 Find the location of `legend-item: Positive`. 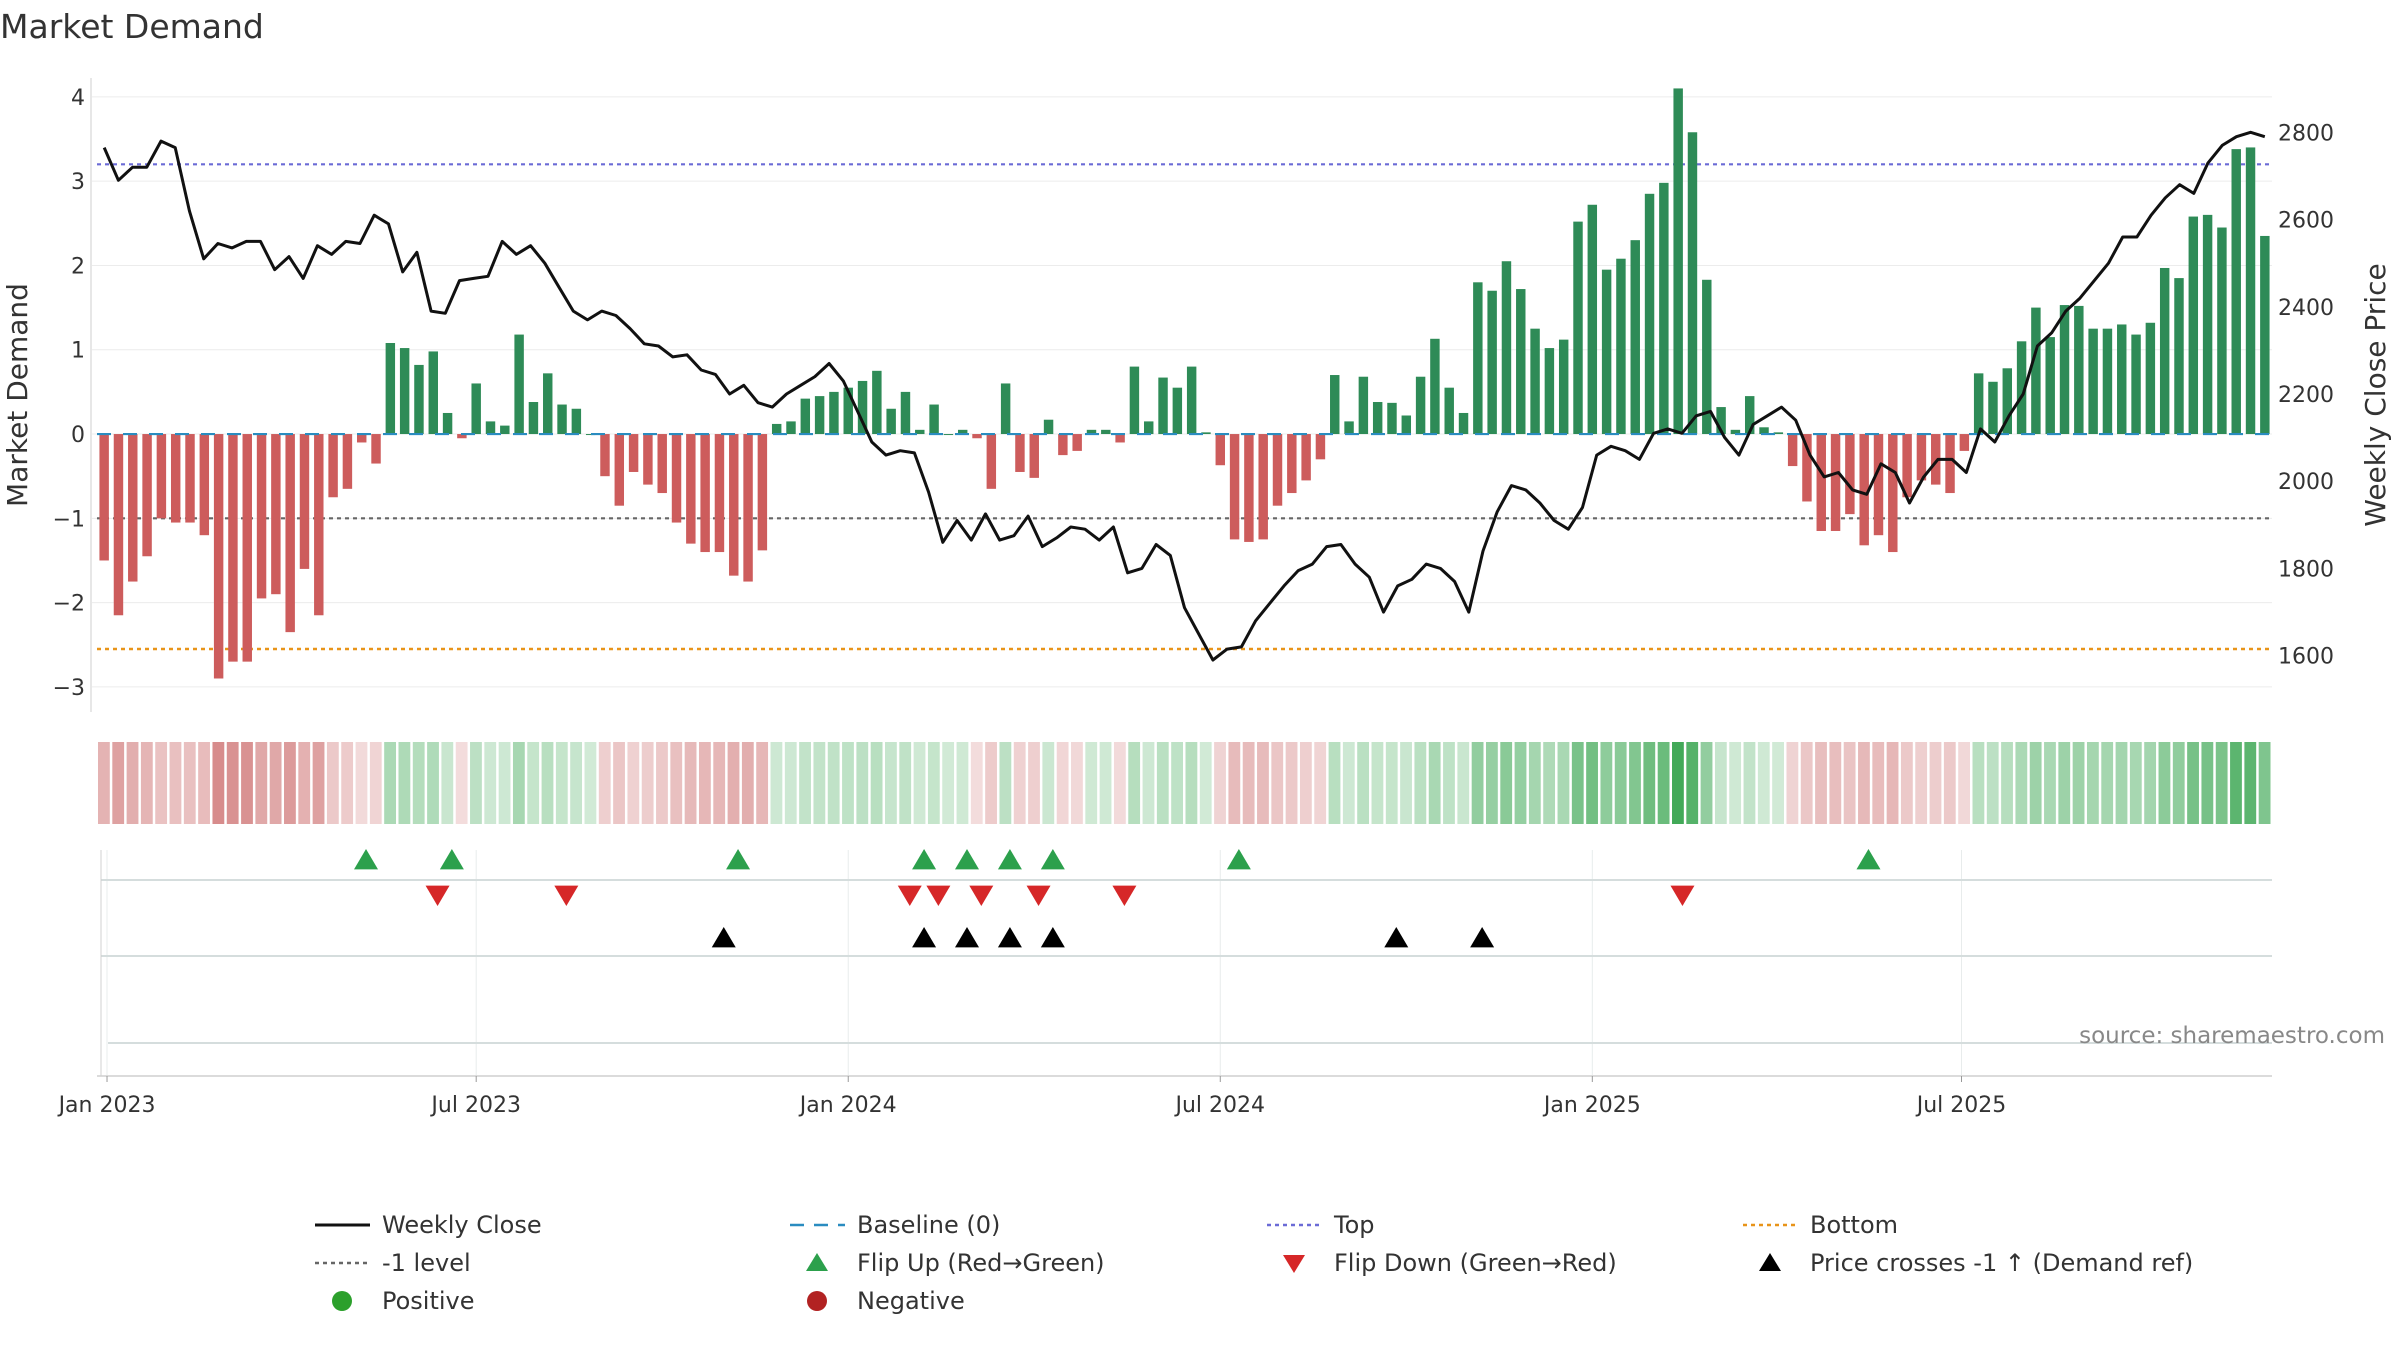

legend-item: Positive is located at coordinates (403, 1301).